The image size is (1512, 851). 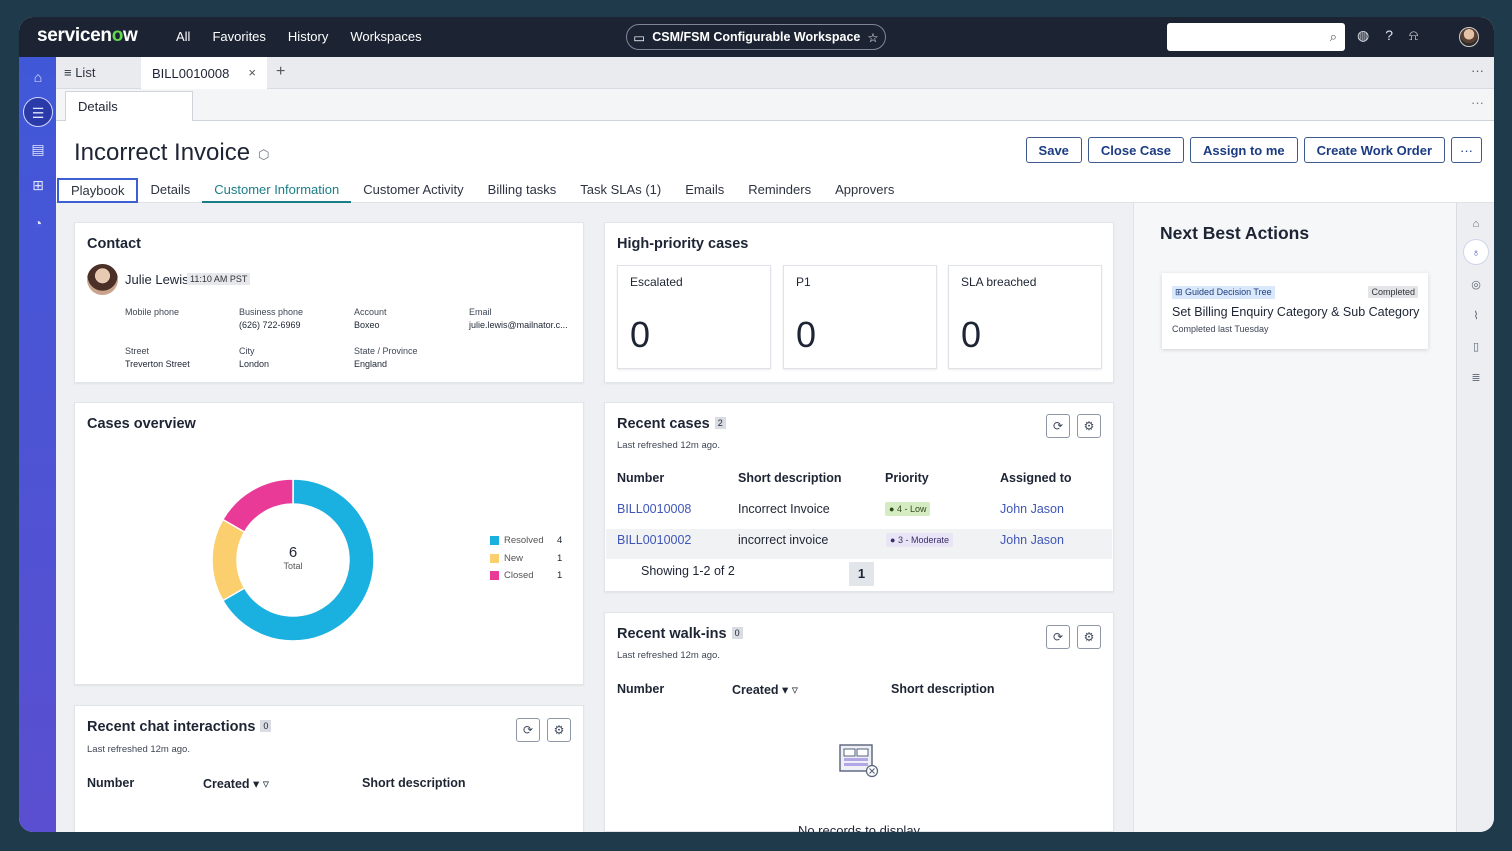 What do you see at coordinates (526, 576) in the screenshot?
I see `legend-item-closed: Closed 1` at bounding box center [526, 576].